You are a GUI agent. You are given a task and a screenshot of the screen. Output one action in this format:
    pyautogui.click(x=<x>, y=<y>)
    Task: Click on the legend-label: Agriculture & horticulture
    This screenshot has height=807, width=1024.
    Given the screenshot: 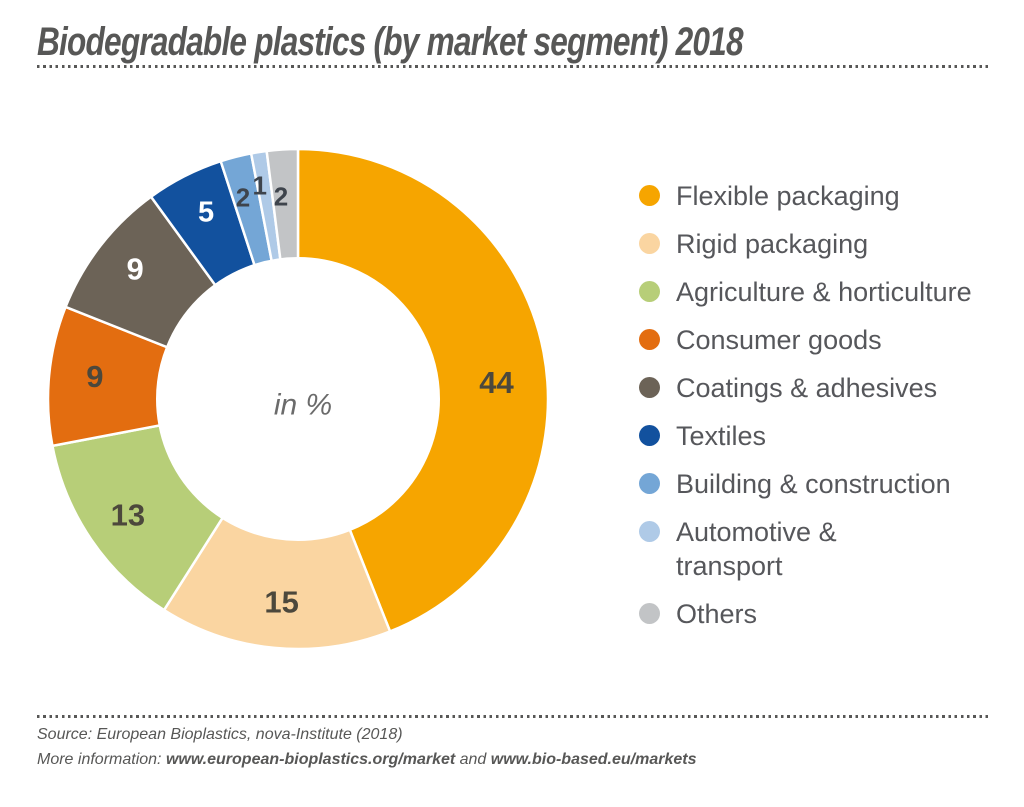 What is the action you would take?
    pyautogui.click(x=824, y=292)
    